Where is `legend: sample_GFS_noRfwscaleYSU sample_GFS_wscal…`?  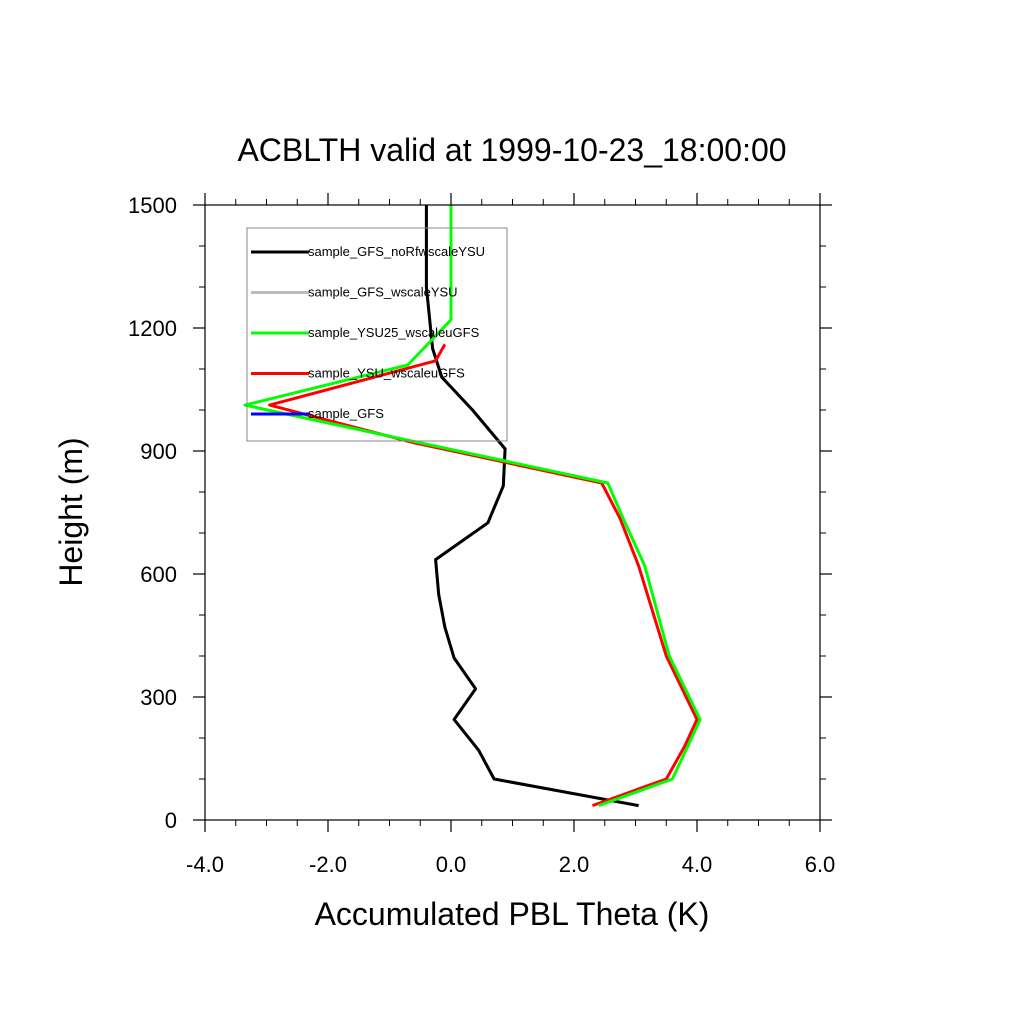 legend: sample_GFS_noRfwscaleYSU sample_GFS_wscal… is located at coordinates (377, 334).